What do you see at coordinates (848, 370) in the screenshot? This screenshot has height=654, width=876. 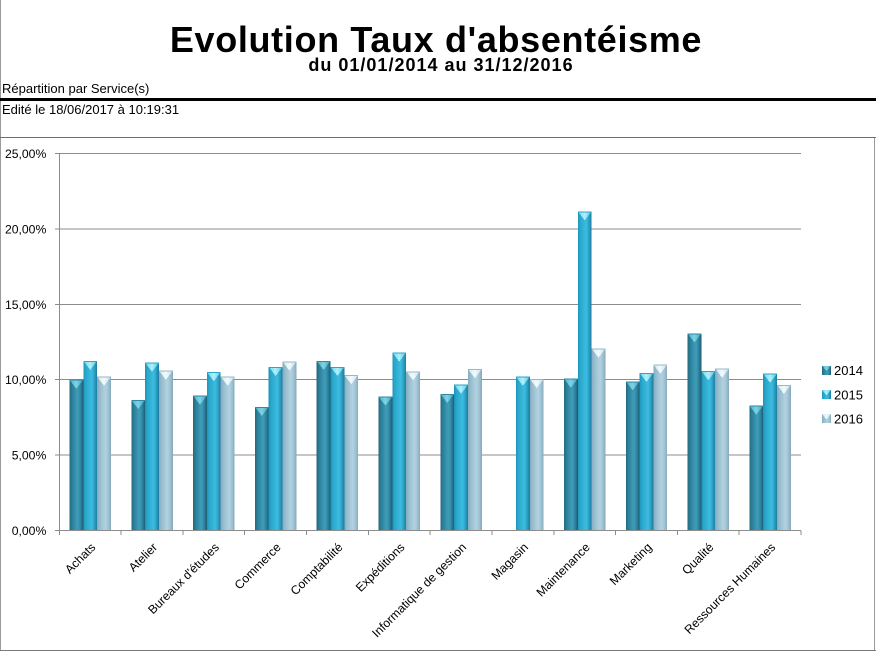 I see `svg-text: 2014` at bounding box center [848, 370].